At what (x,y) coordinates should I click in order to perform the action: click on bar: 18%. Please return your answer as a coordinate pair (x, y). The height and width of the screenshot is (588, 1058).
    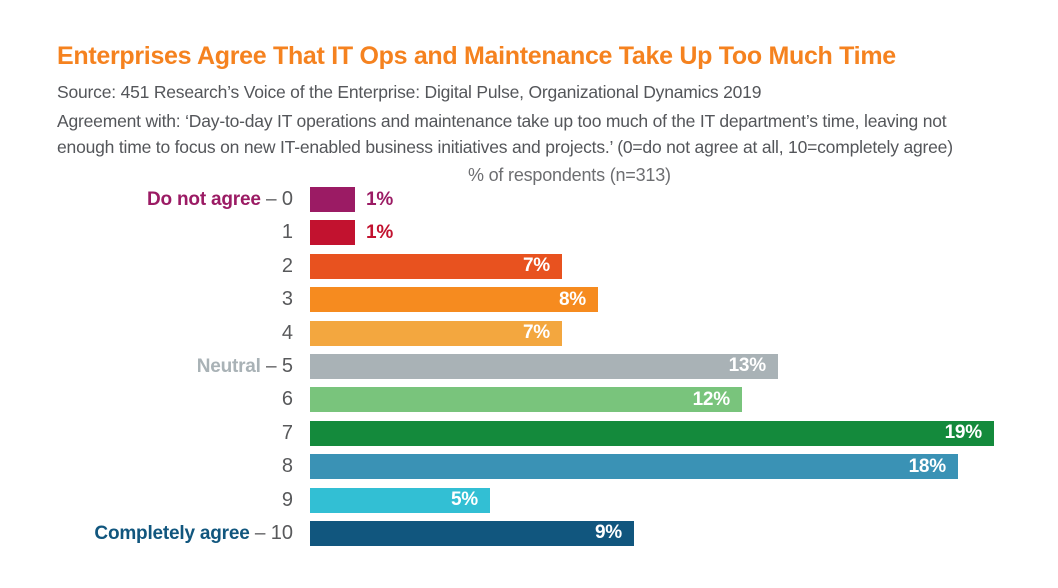
    Looking at the image, I should click on (634, 467).